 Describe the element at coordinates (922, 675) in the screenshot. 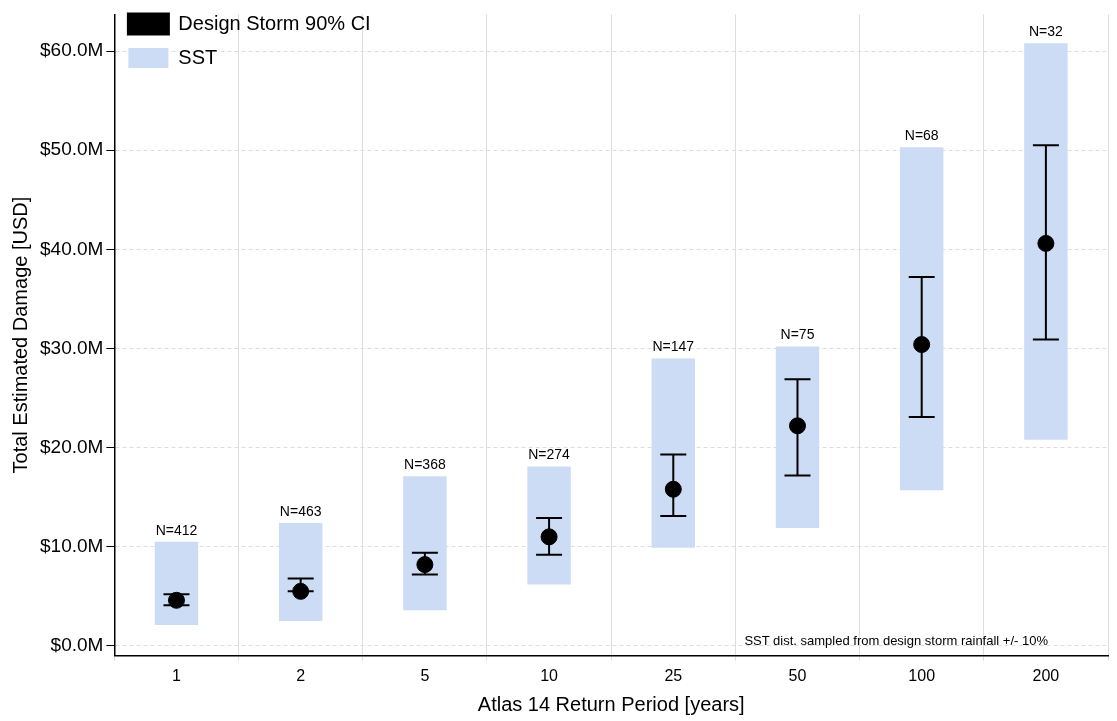

I see `x-tick-label: 100` at that location.